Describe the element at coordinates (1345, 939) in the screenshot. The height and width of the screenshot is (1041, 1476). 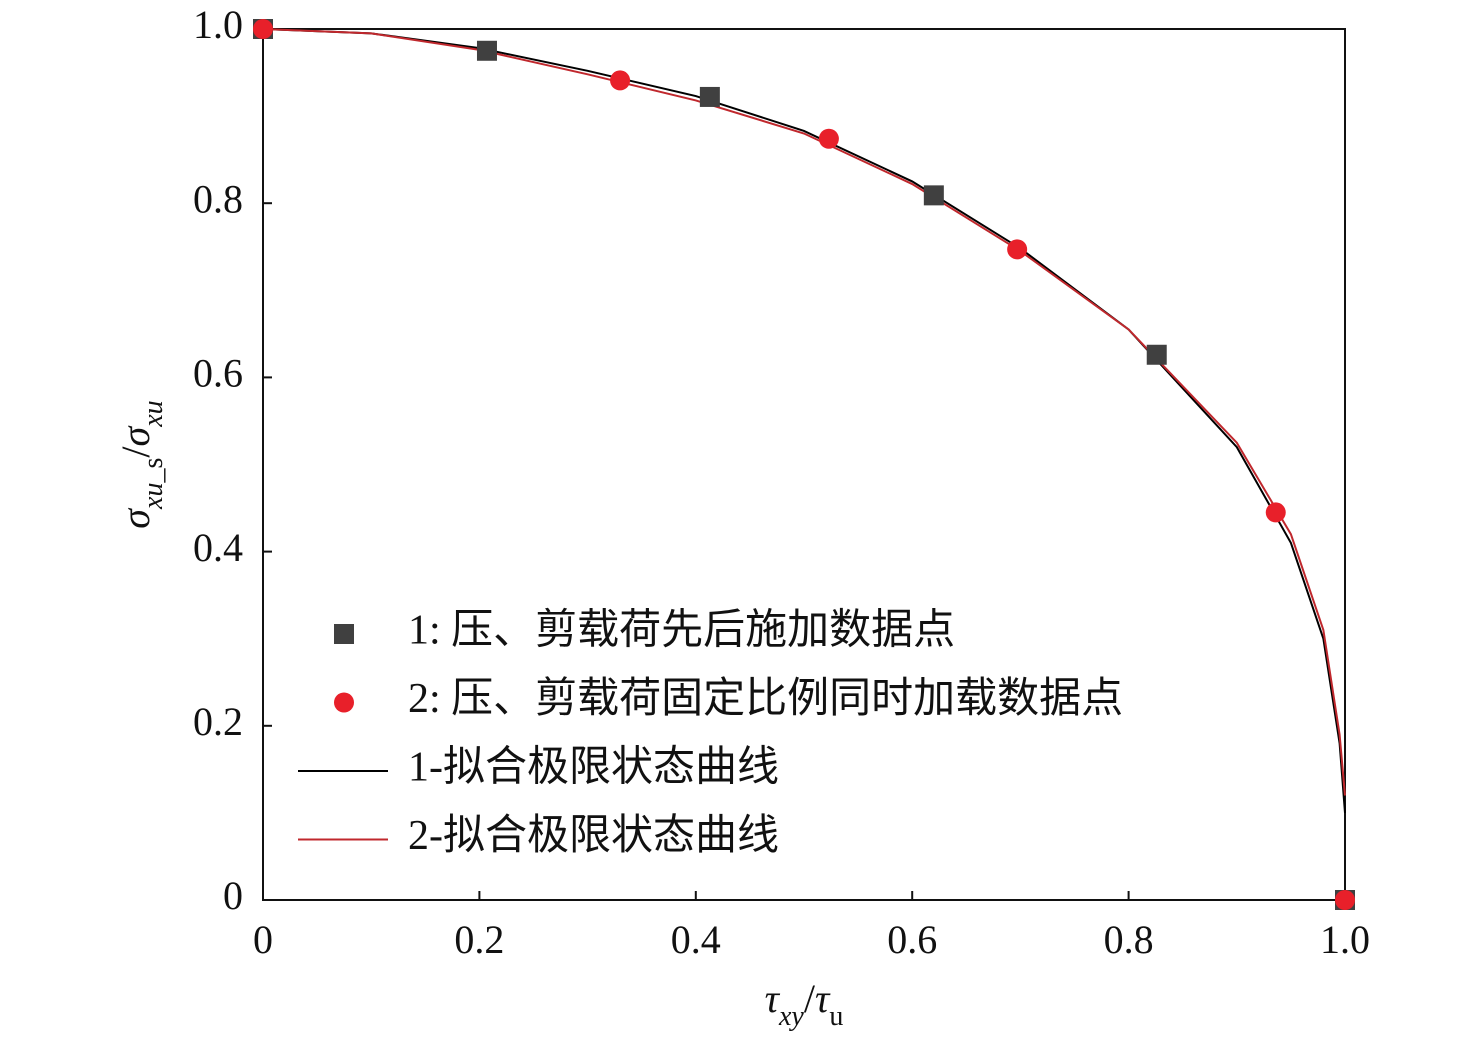
I see `x-tick-label: 1.0` at that location.